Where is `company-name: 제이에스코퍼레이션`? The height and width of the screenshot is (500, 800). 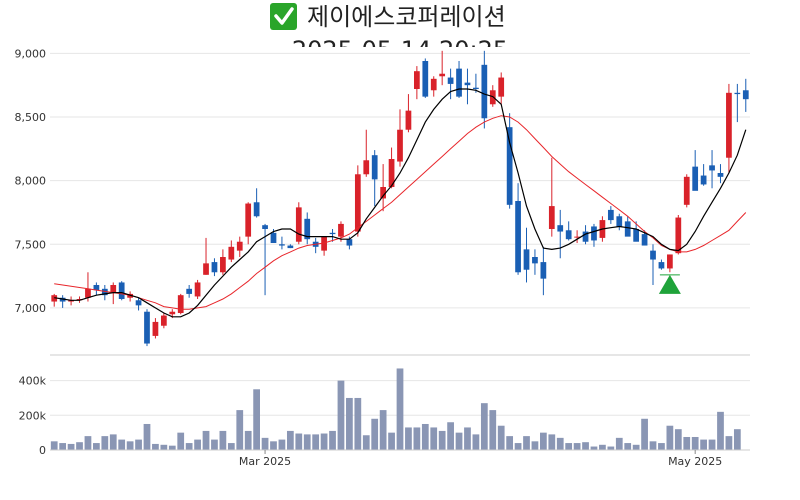 company-name: 제이에스코퍼레이션 is located at coordinates (406, 17).